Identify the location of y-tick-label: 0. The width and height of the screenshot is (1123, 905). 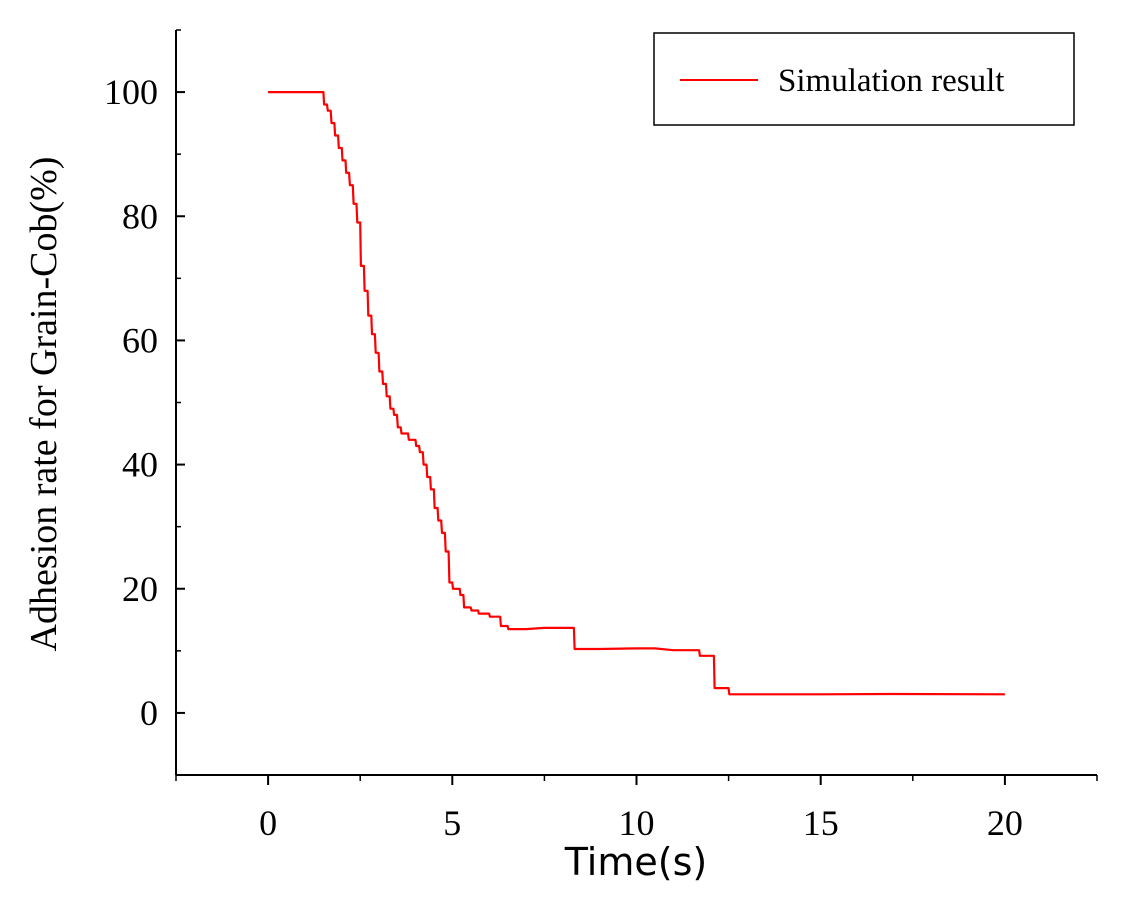
(149, 713).